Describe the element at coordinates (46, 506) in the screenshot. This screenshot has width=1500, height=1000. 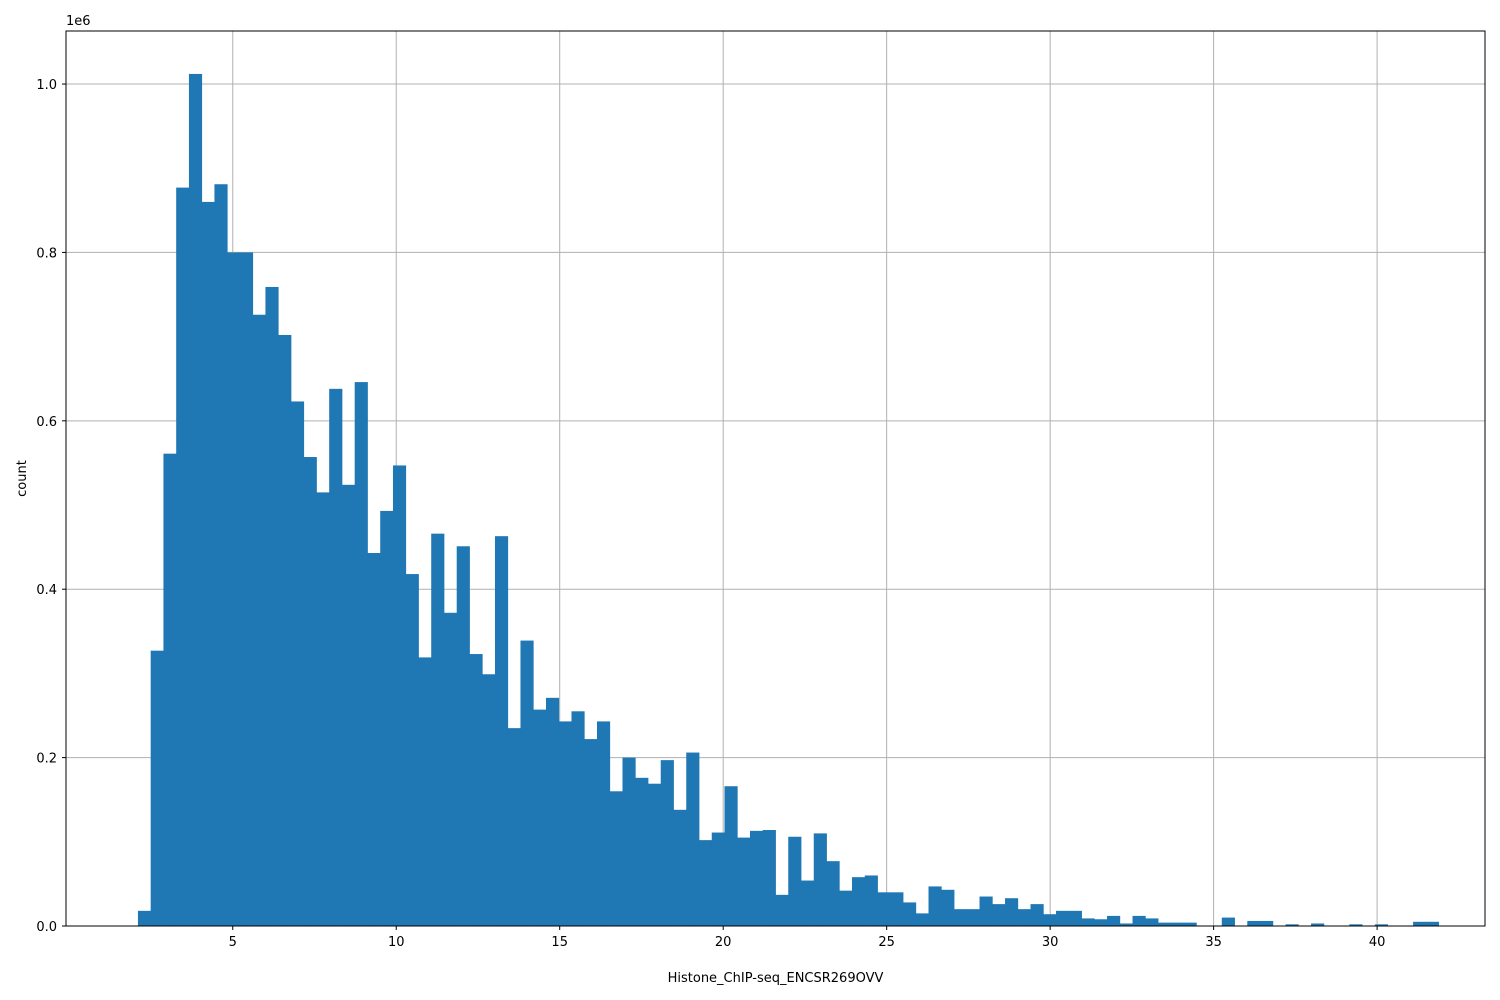
I see `y-tick-labels: 0.0 0.2 0.4 0.6 0.8 1.0` at that location.